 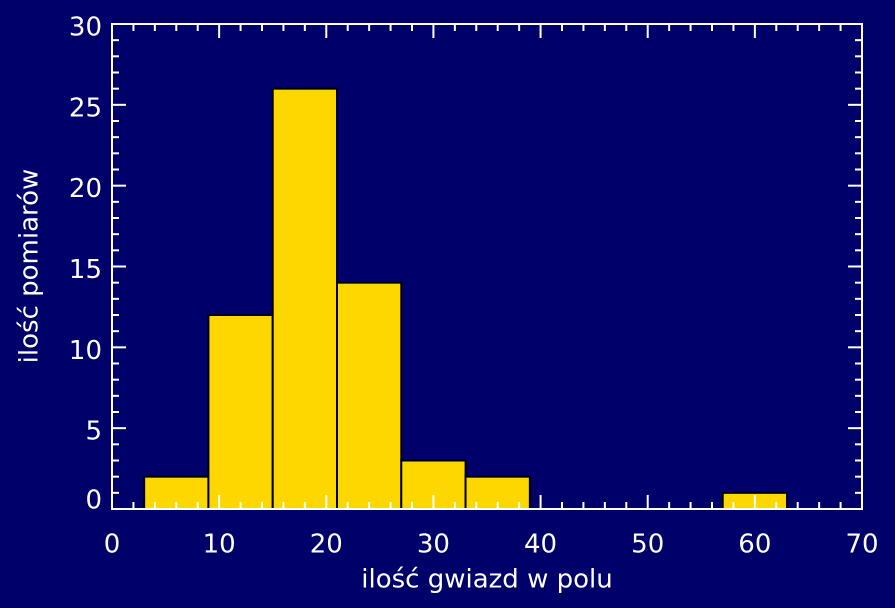 What do you see at coordinates (30, 266) in the screenshot?
I see `y-axis-label: ilość pomiarów` at bounding box center [30, 266].